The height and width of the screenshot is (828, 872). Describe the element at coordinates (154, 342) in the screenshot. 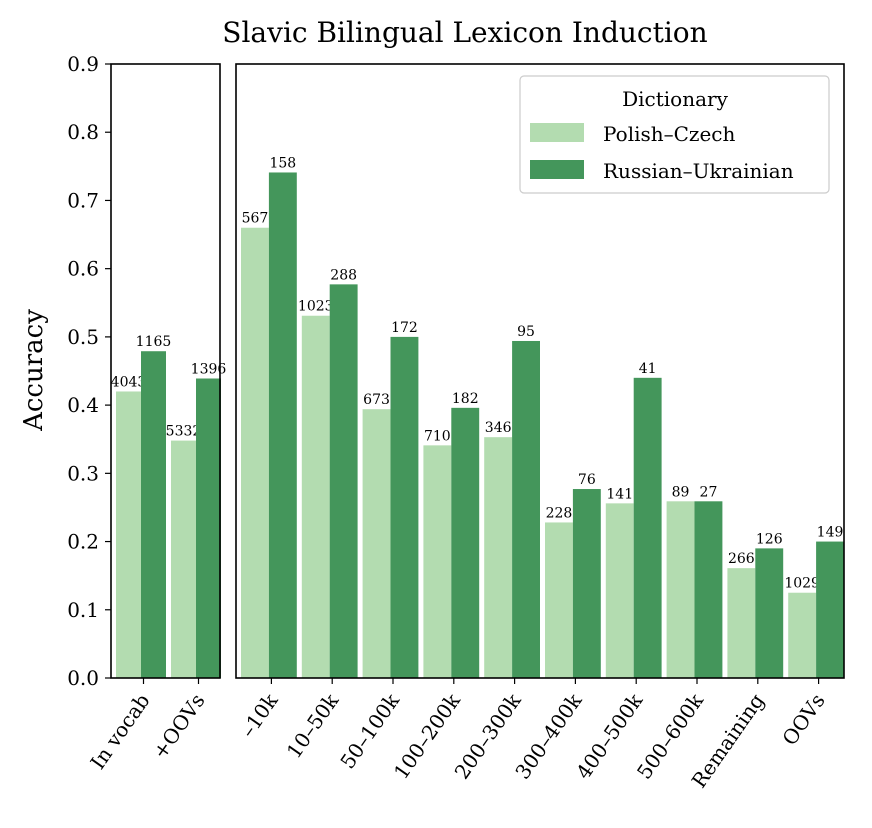

I see `data-label-russian-ukrainian-in-vocab-0: 1165` at that location.